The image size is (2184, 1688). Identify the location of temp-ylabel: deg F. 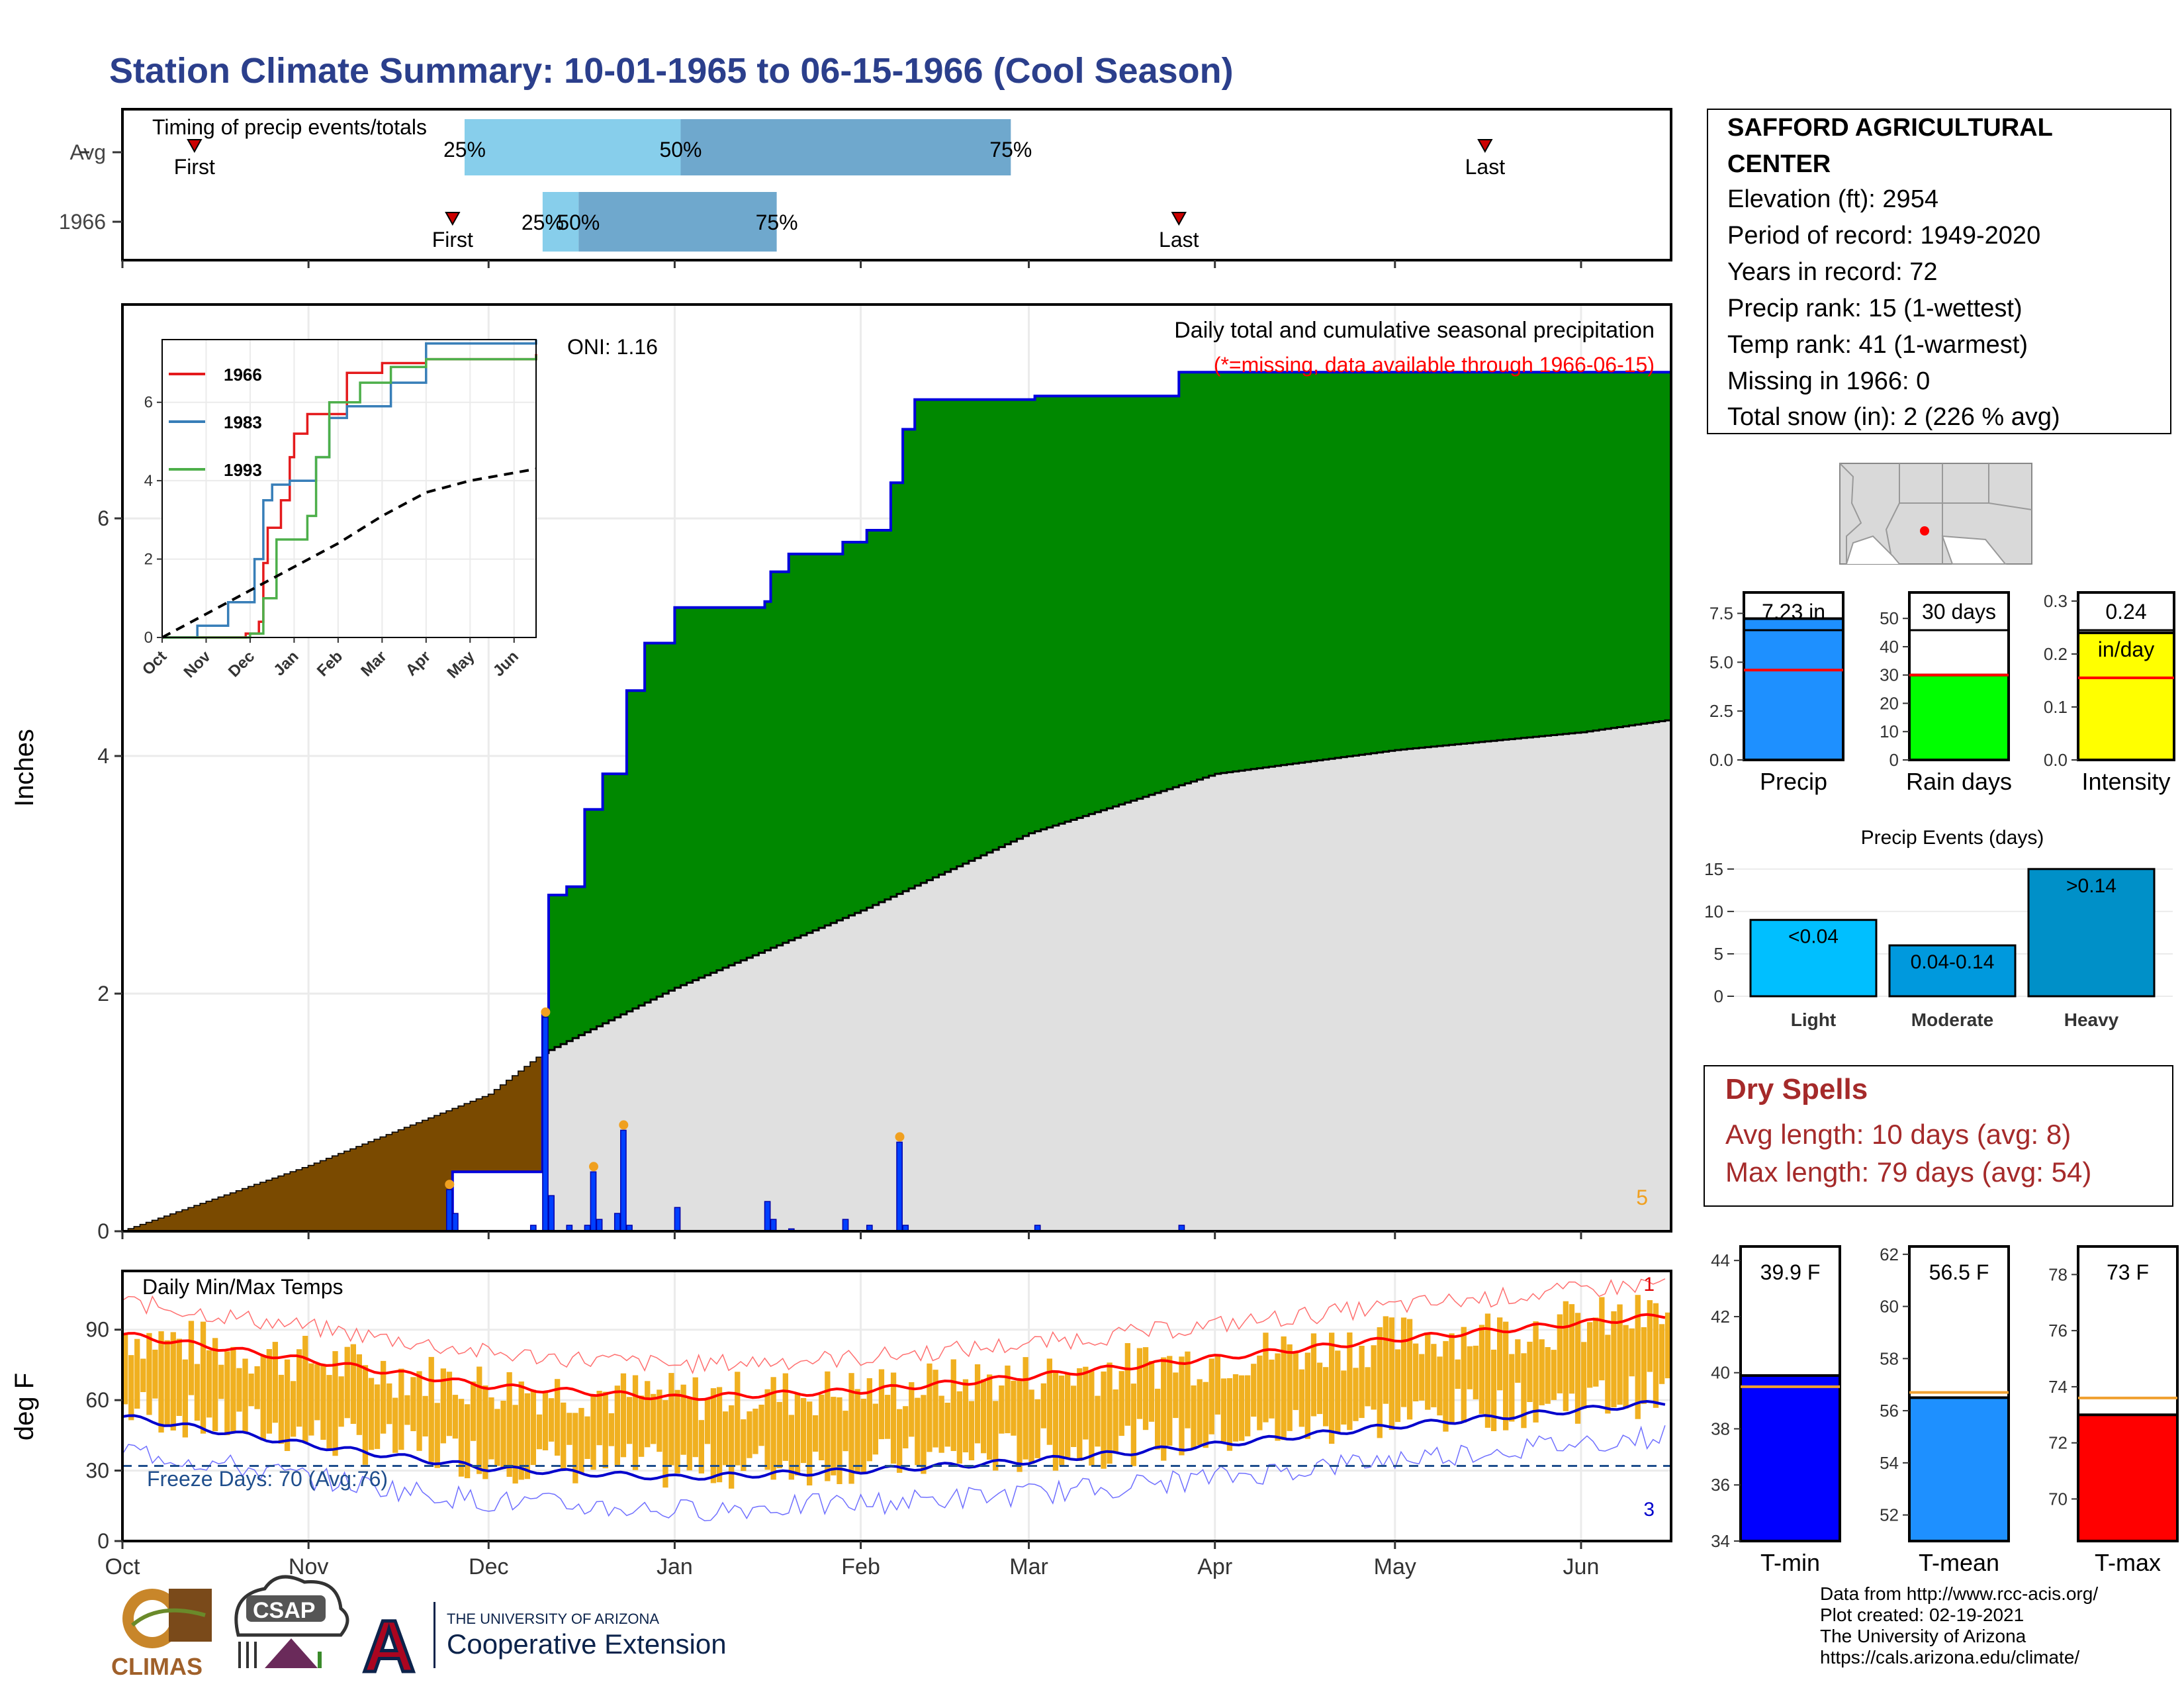
(24, 1406).